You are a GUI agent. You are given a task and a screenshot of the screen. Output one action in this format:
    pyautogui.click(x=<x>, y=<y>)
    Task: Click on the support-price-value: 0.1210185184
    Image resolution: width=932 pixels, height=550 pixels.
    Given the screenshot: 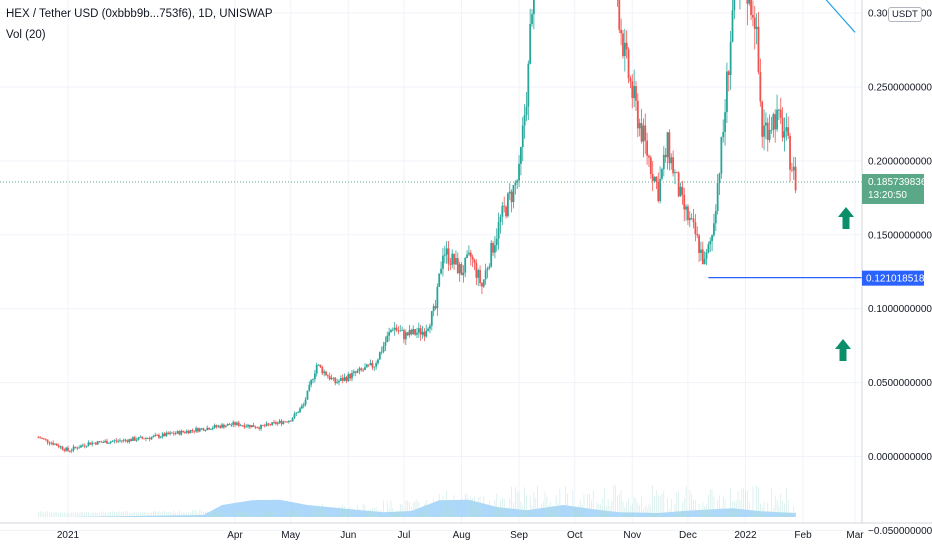 What is the action you would take?
    pyautogui.click(x=898, y=279)
    